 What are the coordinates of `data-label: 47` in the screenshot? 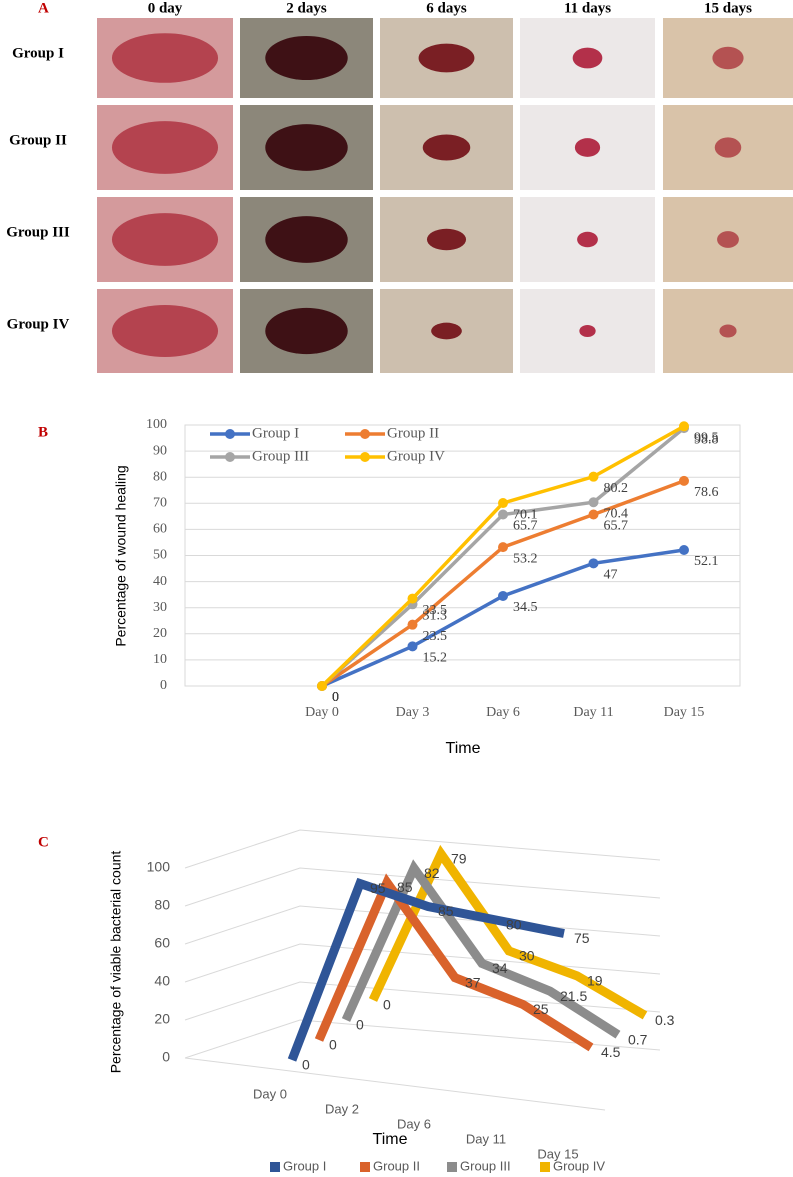 It's located at (611, 575).